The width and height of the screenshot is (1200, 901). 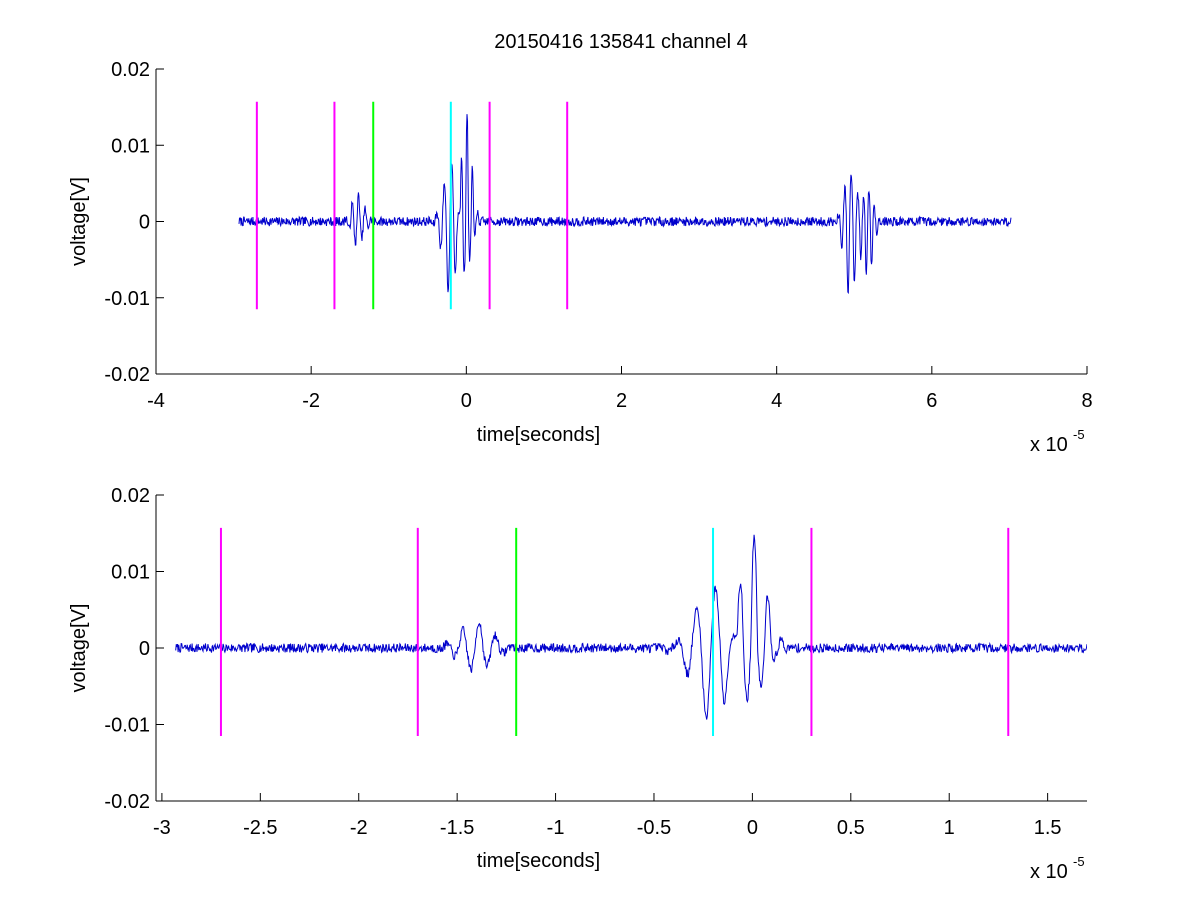 What do you see at coordinates (457, 828) in the screenshot?
I see `x-tick-label: -1.5` at bounding box center [457, 828].